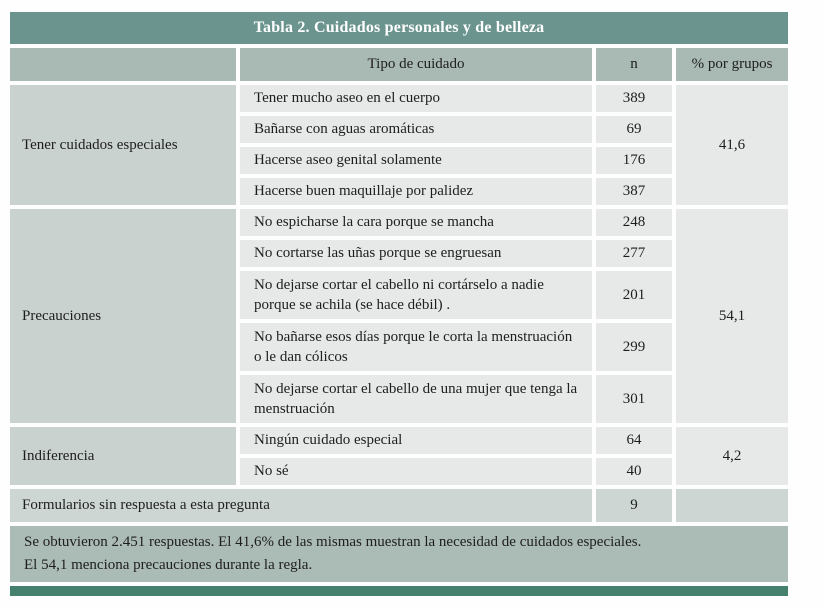 The width and height of the screenshot is (824, 607). What do you see at coordinates (732, 64) in the screenshot?
I see `header-pct-por-grupos: % por grupos` at bounding box center [732, 64].